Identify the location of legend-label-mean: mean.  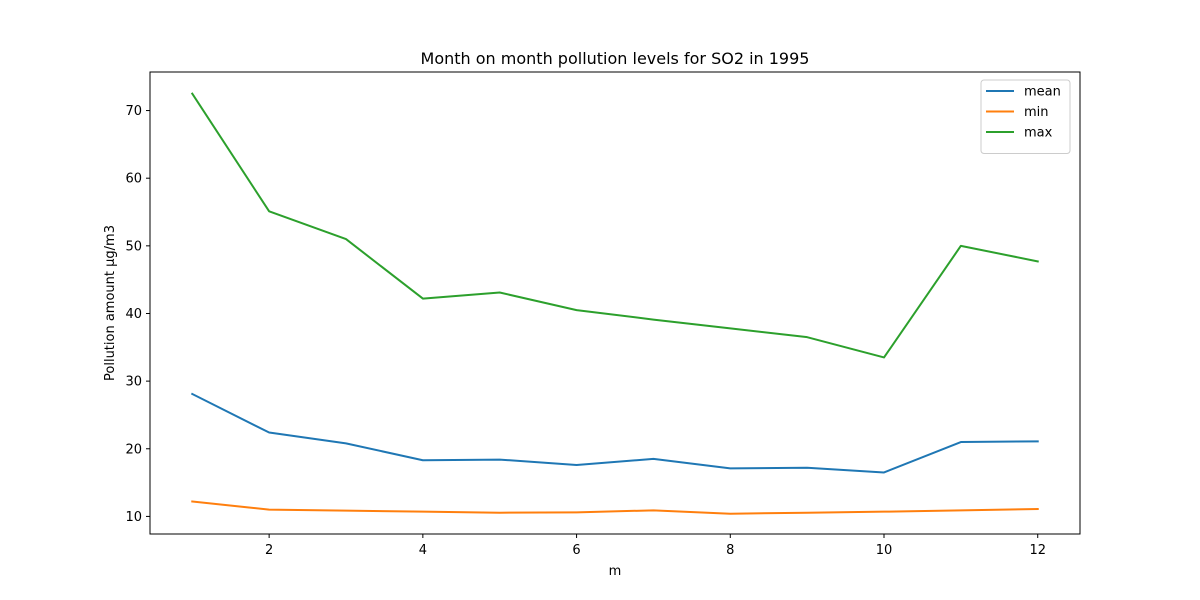
(1042, 92).